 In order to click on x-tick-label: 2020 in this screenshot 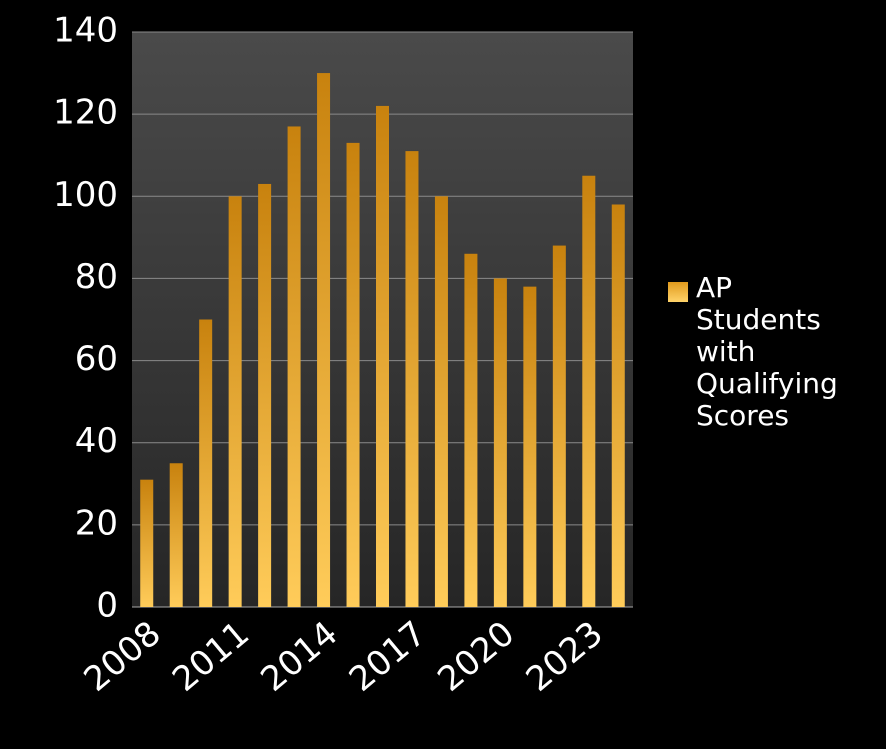, I will do `click(476, 657)`.